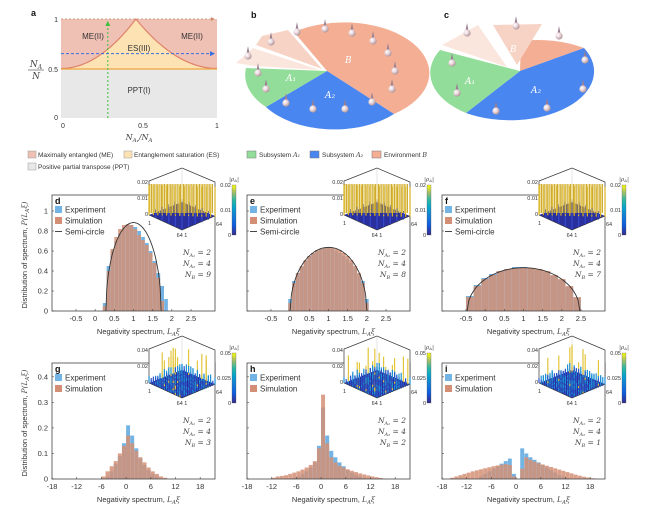 The image size is (658, 524). Describe the element at coordinates (56, 118) in the screenshot. I see `y-tick-0: 0` at that location.